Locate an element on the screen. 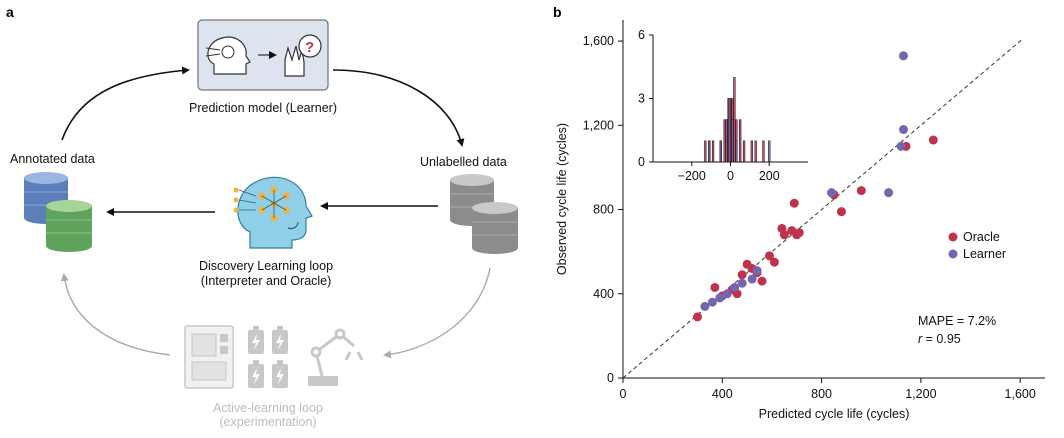 This screenshot has height=438, width=1064. x-tick-label: 1,200 is located at coordinates (920, 394).